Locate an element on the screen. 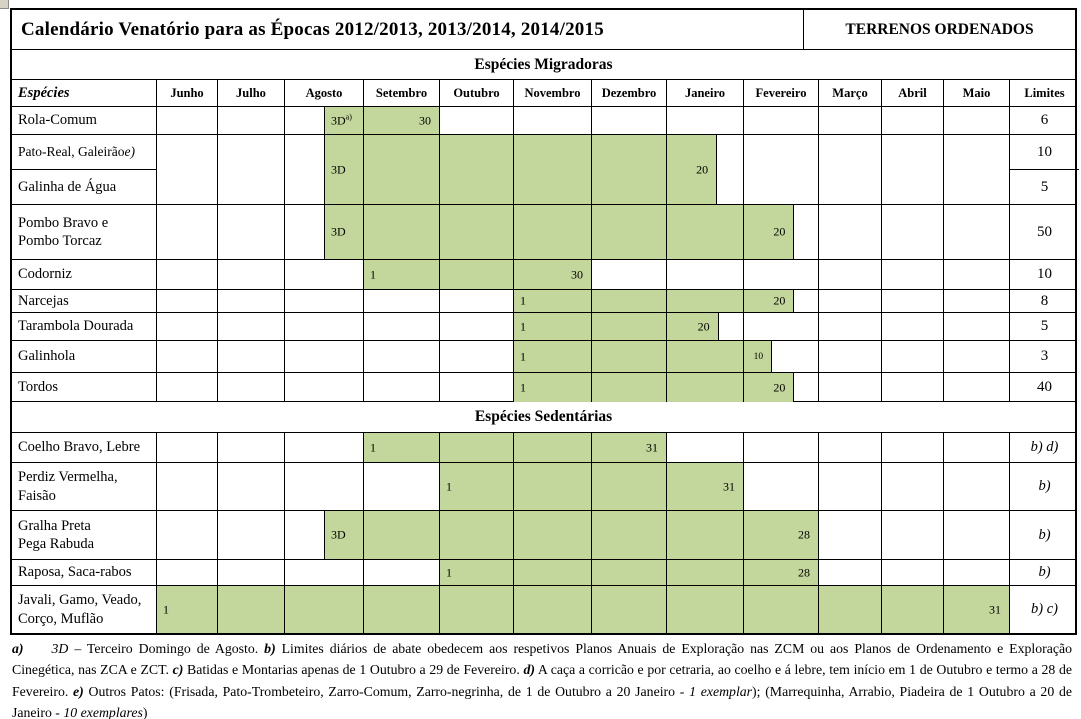 The height and width of the screenshot is (719, 1081). bar-end-label: 31 is located at coordinates (995, 609).